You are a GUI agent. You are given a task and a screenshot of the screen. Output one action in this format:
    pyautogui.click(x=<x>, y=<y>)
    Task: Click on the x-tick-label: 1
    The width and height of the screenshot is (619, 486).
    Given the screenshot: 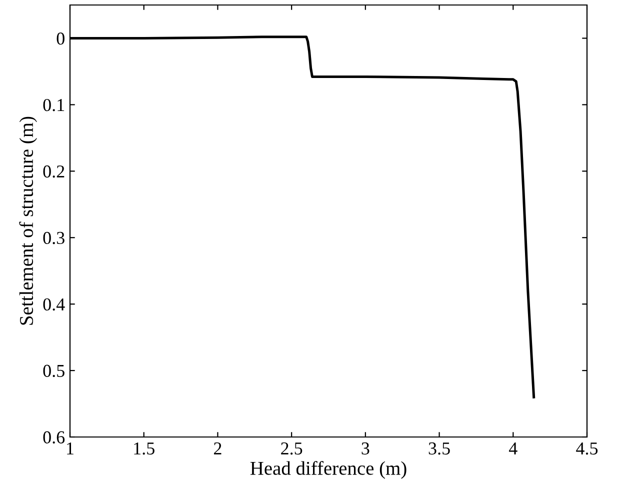 What is the action you would take?
    pyautogui.click(x=70, y=448)
    